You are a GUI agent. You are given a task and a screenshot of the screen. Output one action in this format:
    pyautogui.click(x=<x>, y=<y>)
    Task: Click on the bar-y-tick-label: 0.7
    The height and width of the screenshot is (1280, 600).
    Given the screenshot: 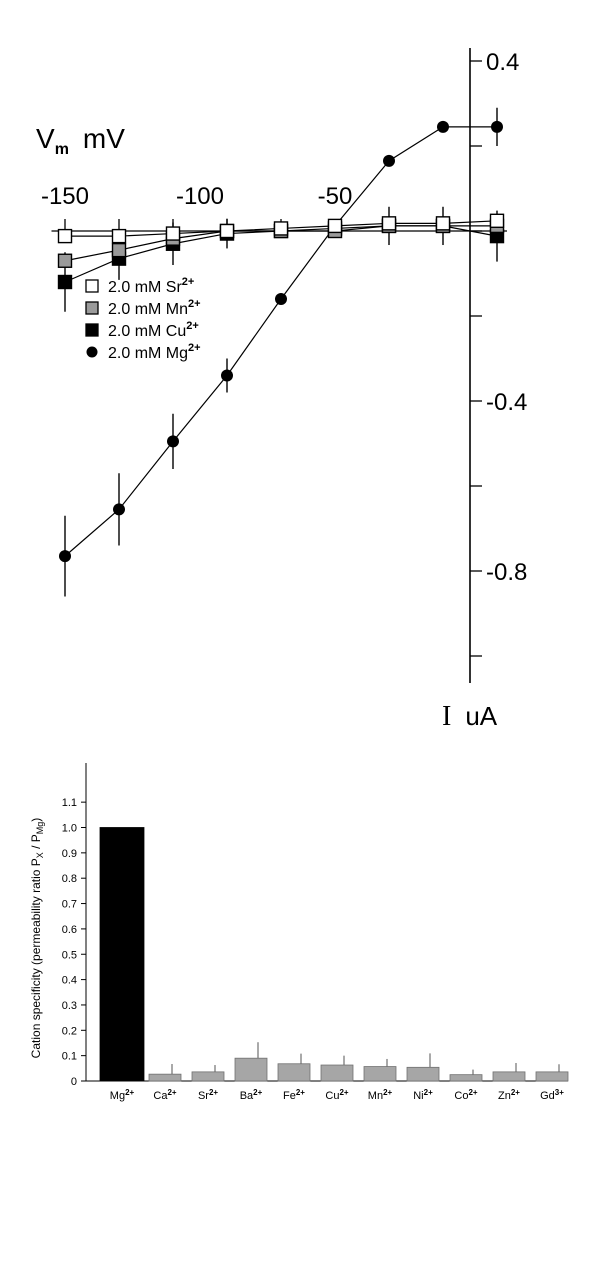 What is the action you would take?
    pyautogui.click(x=69, y=905)
    